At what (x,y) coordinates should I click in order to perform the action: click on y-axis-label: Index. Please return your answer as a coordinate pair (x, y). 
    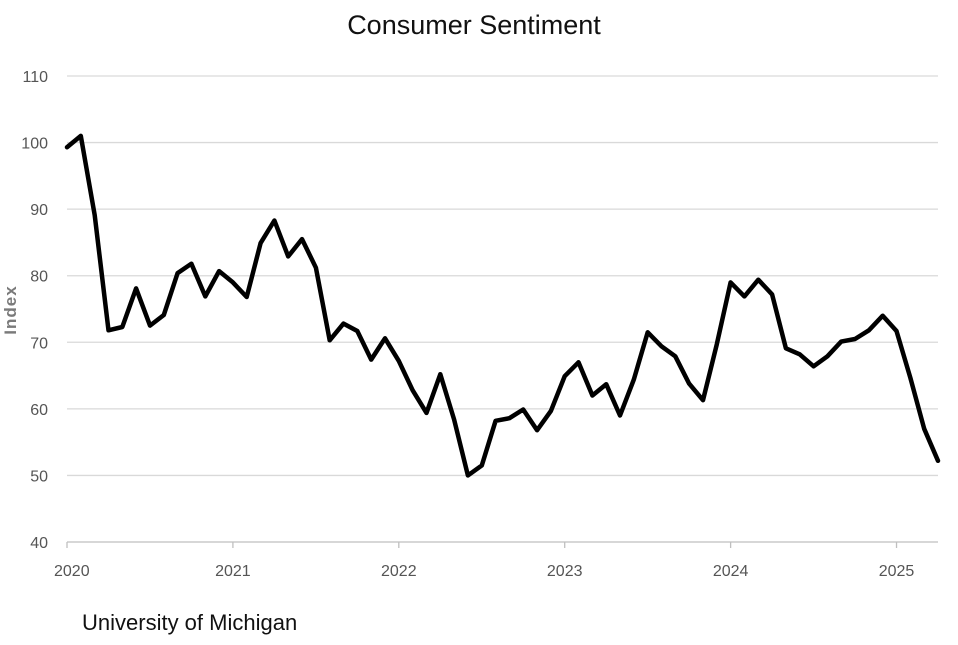
    Looking at the image, I should click on (10, 309).